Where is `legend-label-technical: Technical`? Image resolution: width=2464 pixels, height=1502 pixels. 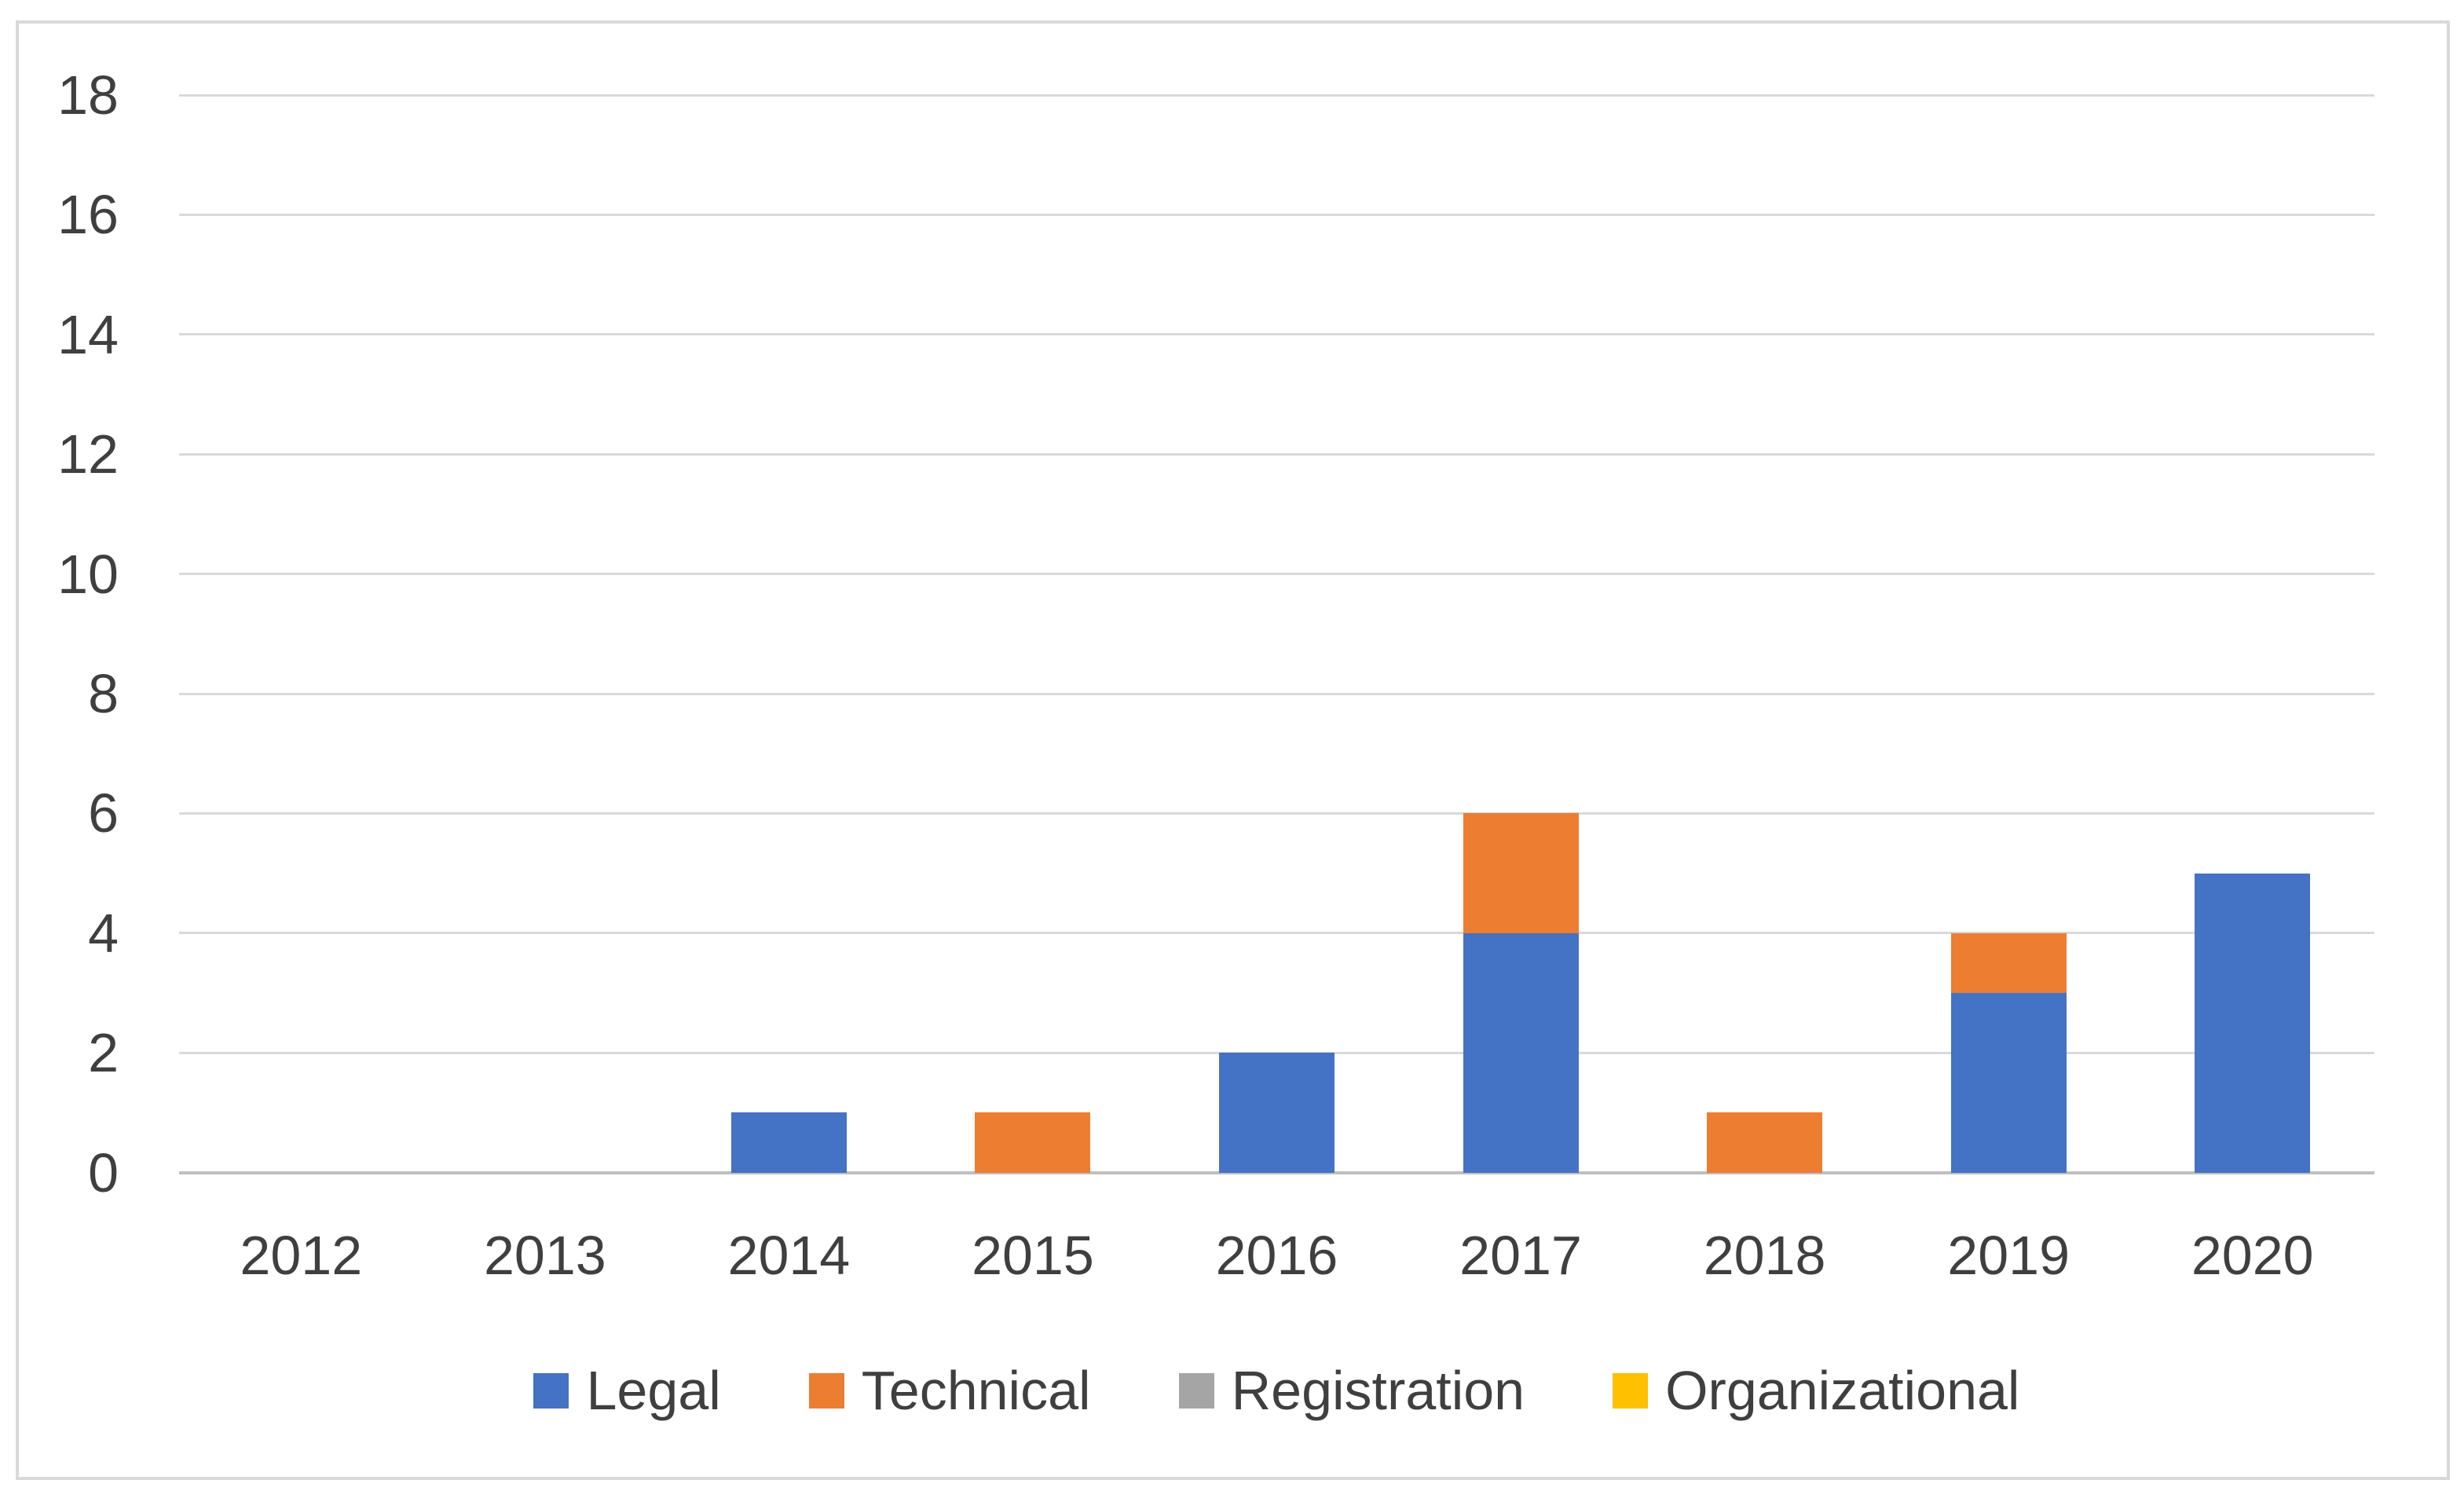
legend-label-technical: Technical is located at coordinates (976, 1390).